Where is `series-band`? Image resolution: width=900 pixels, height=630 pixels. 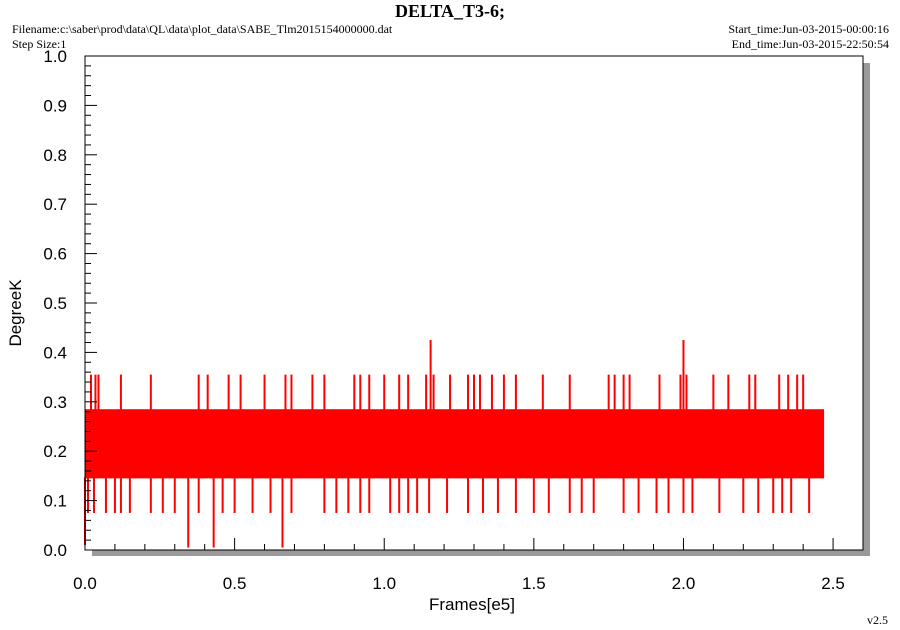
series-band is located at coordinates (455, 444).